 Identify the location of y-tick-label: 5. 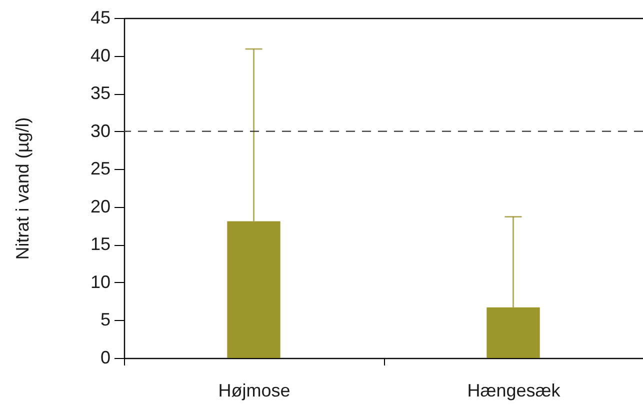
(105, 320).